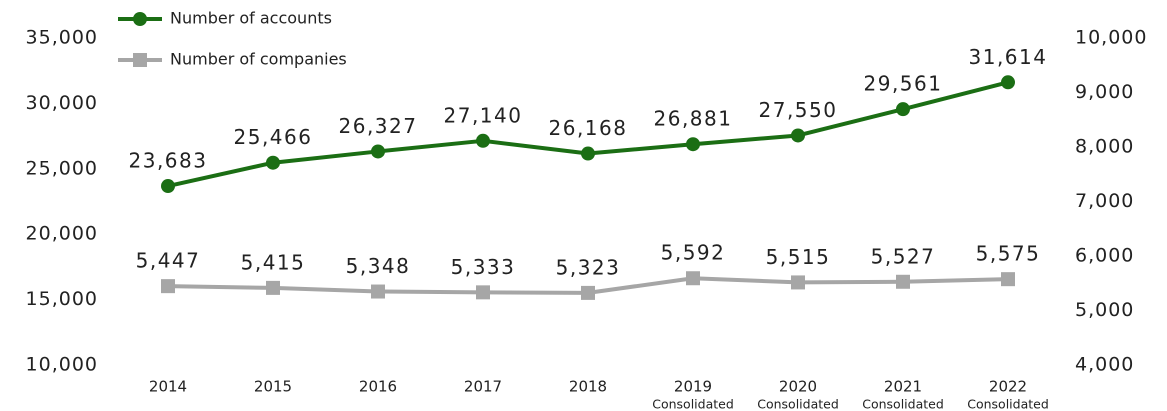  What do you see at coordinates (62, 365) in the screenshot?
I see `y-tick-label: 10,000` at bounding box center [62, 365].